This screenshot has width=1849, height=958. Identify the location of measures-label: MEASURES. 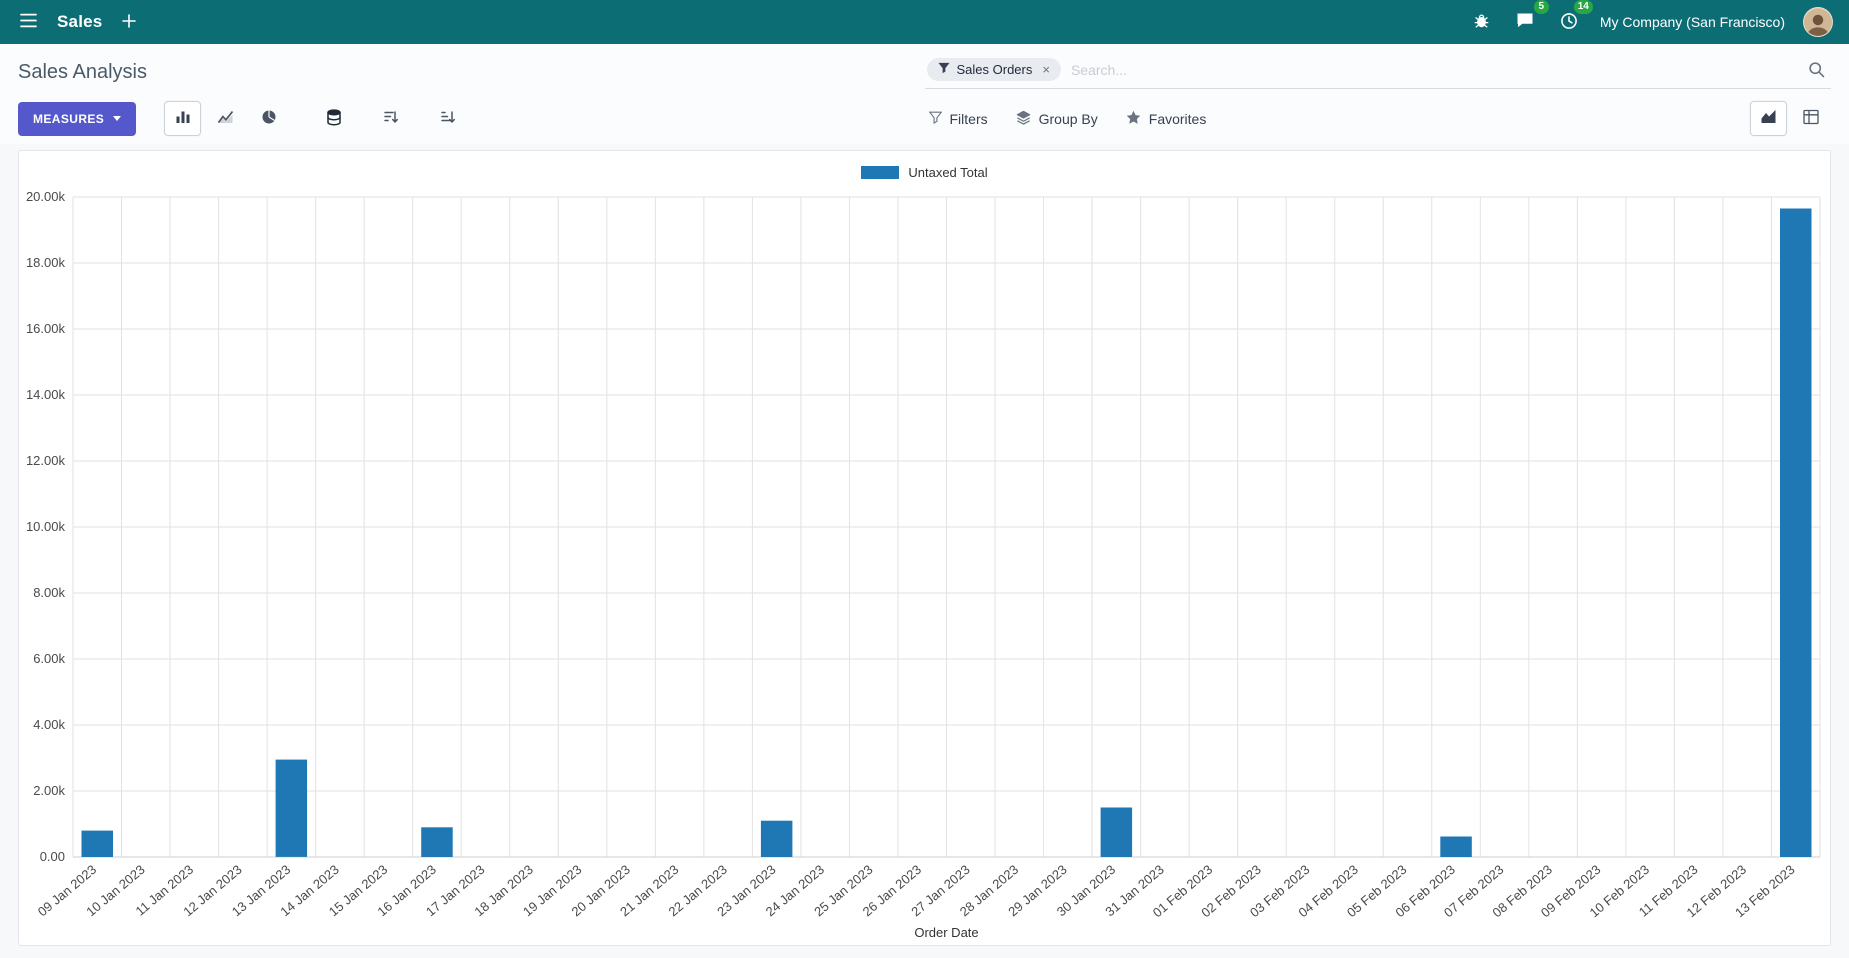
(69, 118).